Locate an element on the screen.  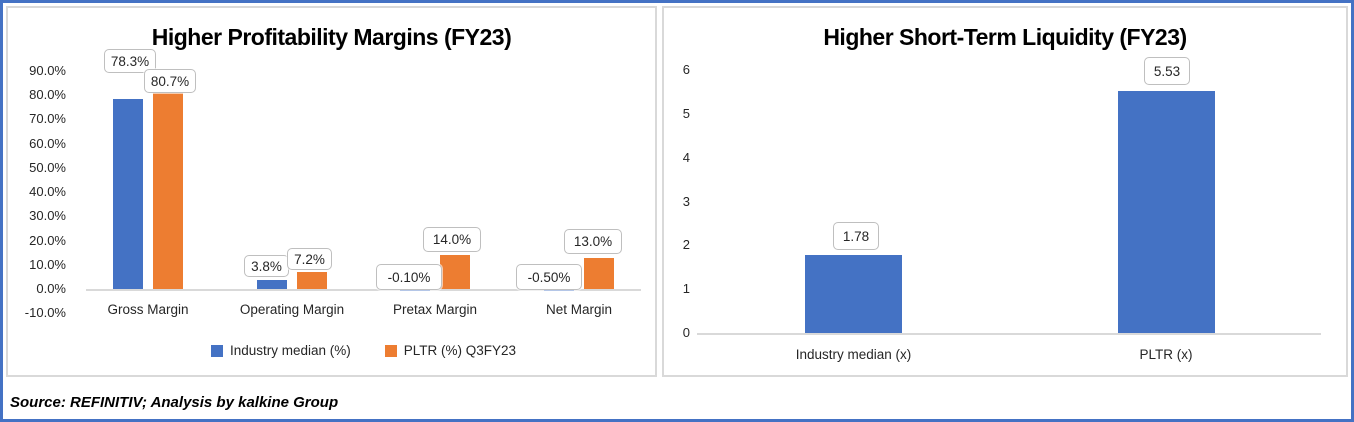
legend-item-pltr: PLTR (%) Q3FY23 is located at coordinates (450, 350).